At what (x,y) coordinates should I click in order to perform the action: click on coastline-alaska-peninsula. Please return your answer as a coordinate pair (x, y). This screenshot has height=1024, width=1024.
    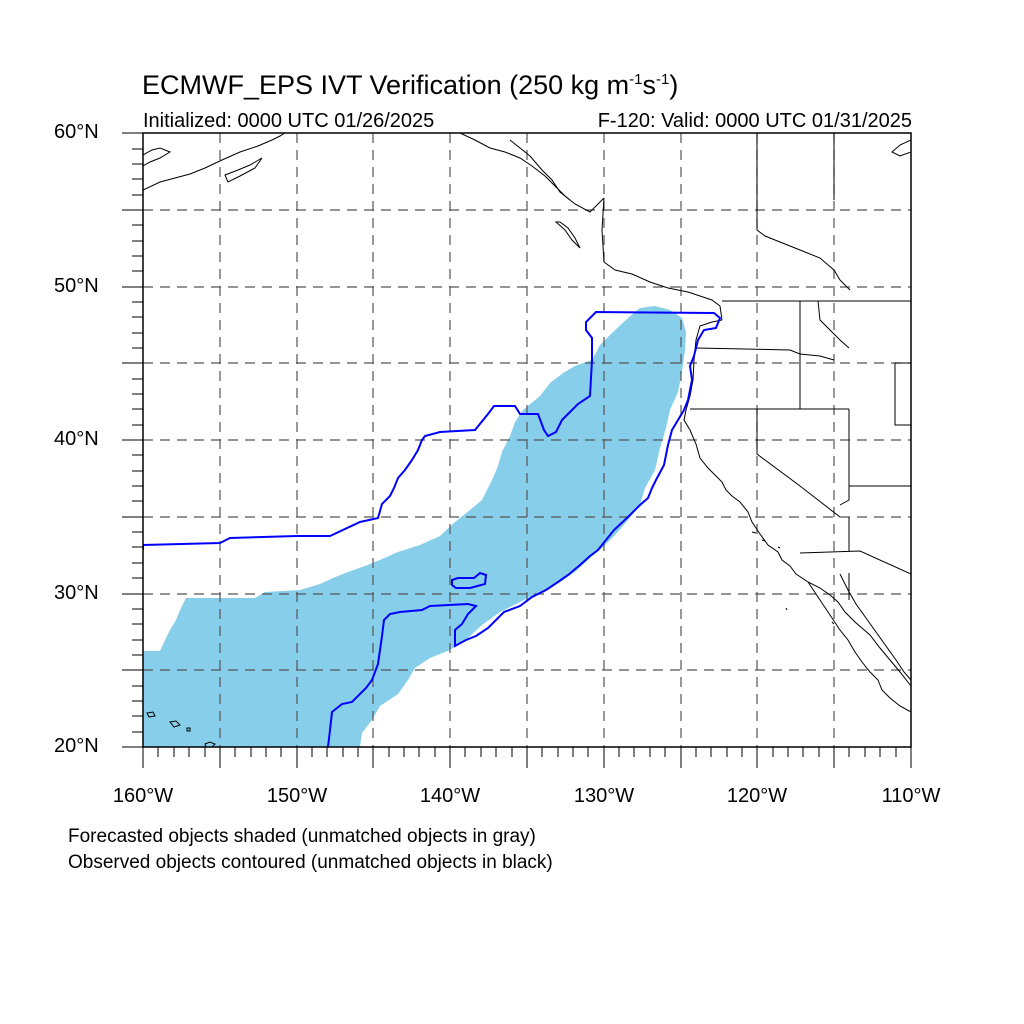
    Looking at the image, I should click on (157, 157).